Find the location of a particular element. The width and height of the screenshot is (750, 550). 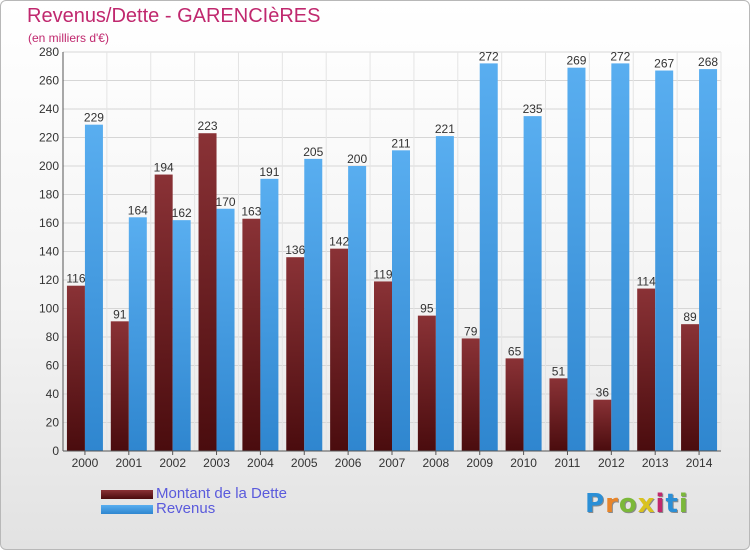

data-label-dette: 194 is located at coordinates (164, 168).